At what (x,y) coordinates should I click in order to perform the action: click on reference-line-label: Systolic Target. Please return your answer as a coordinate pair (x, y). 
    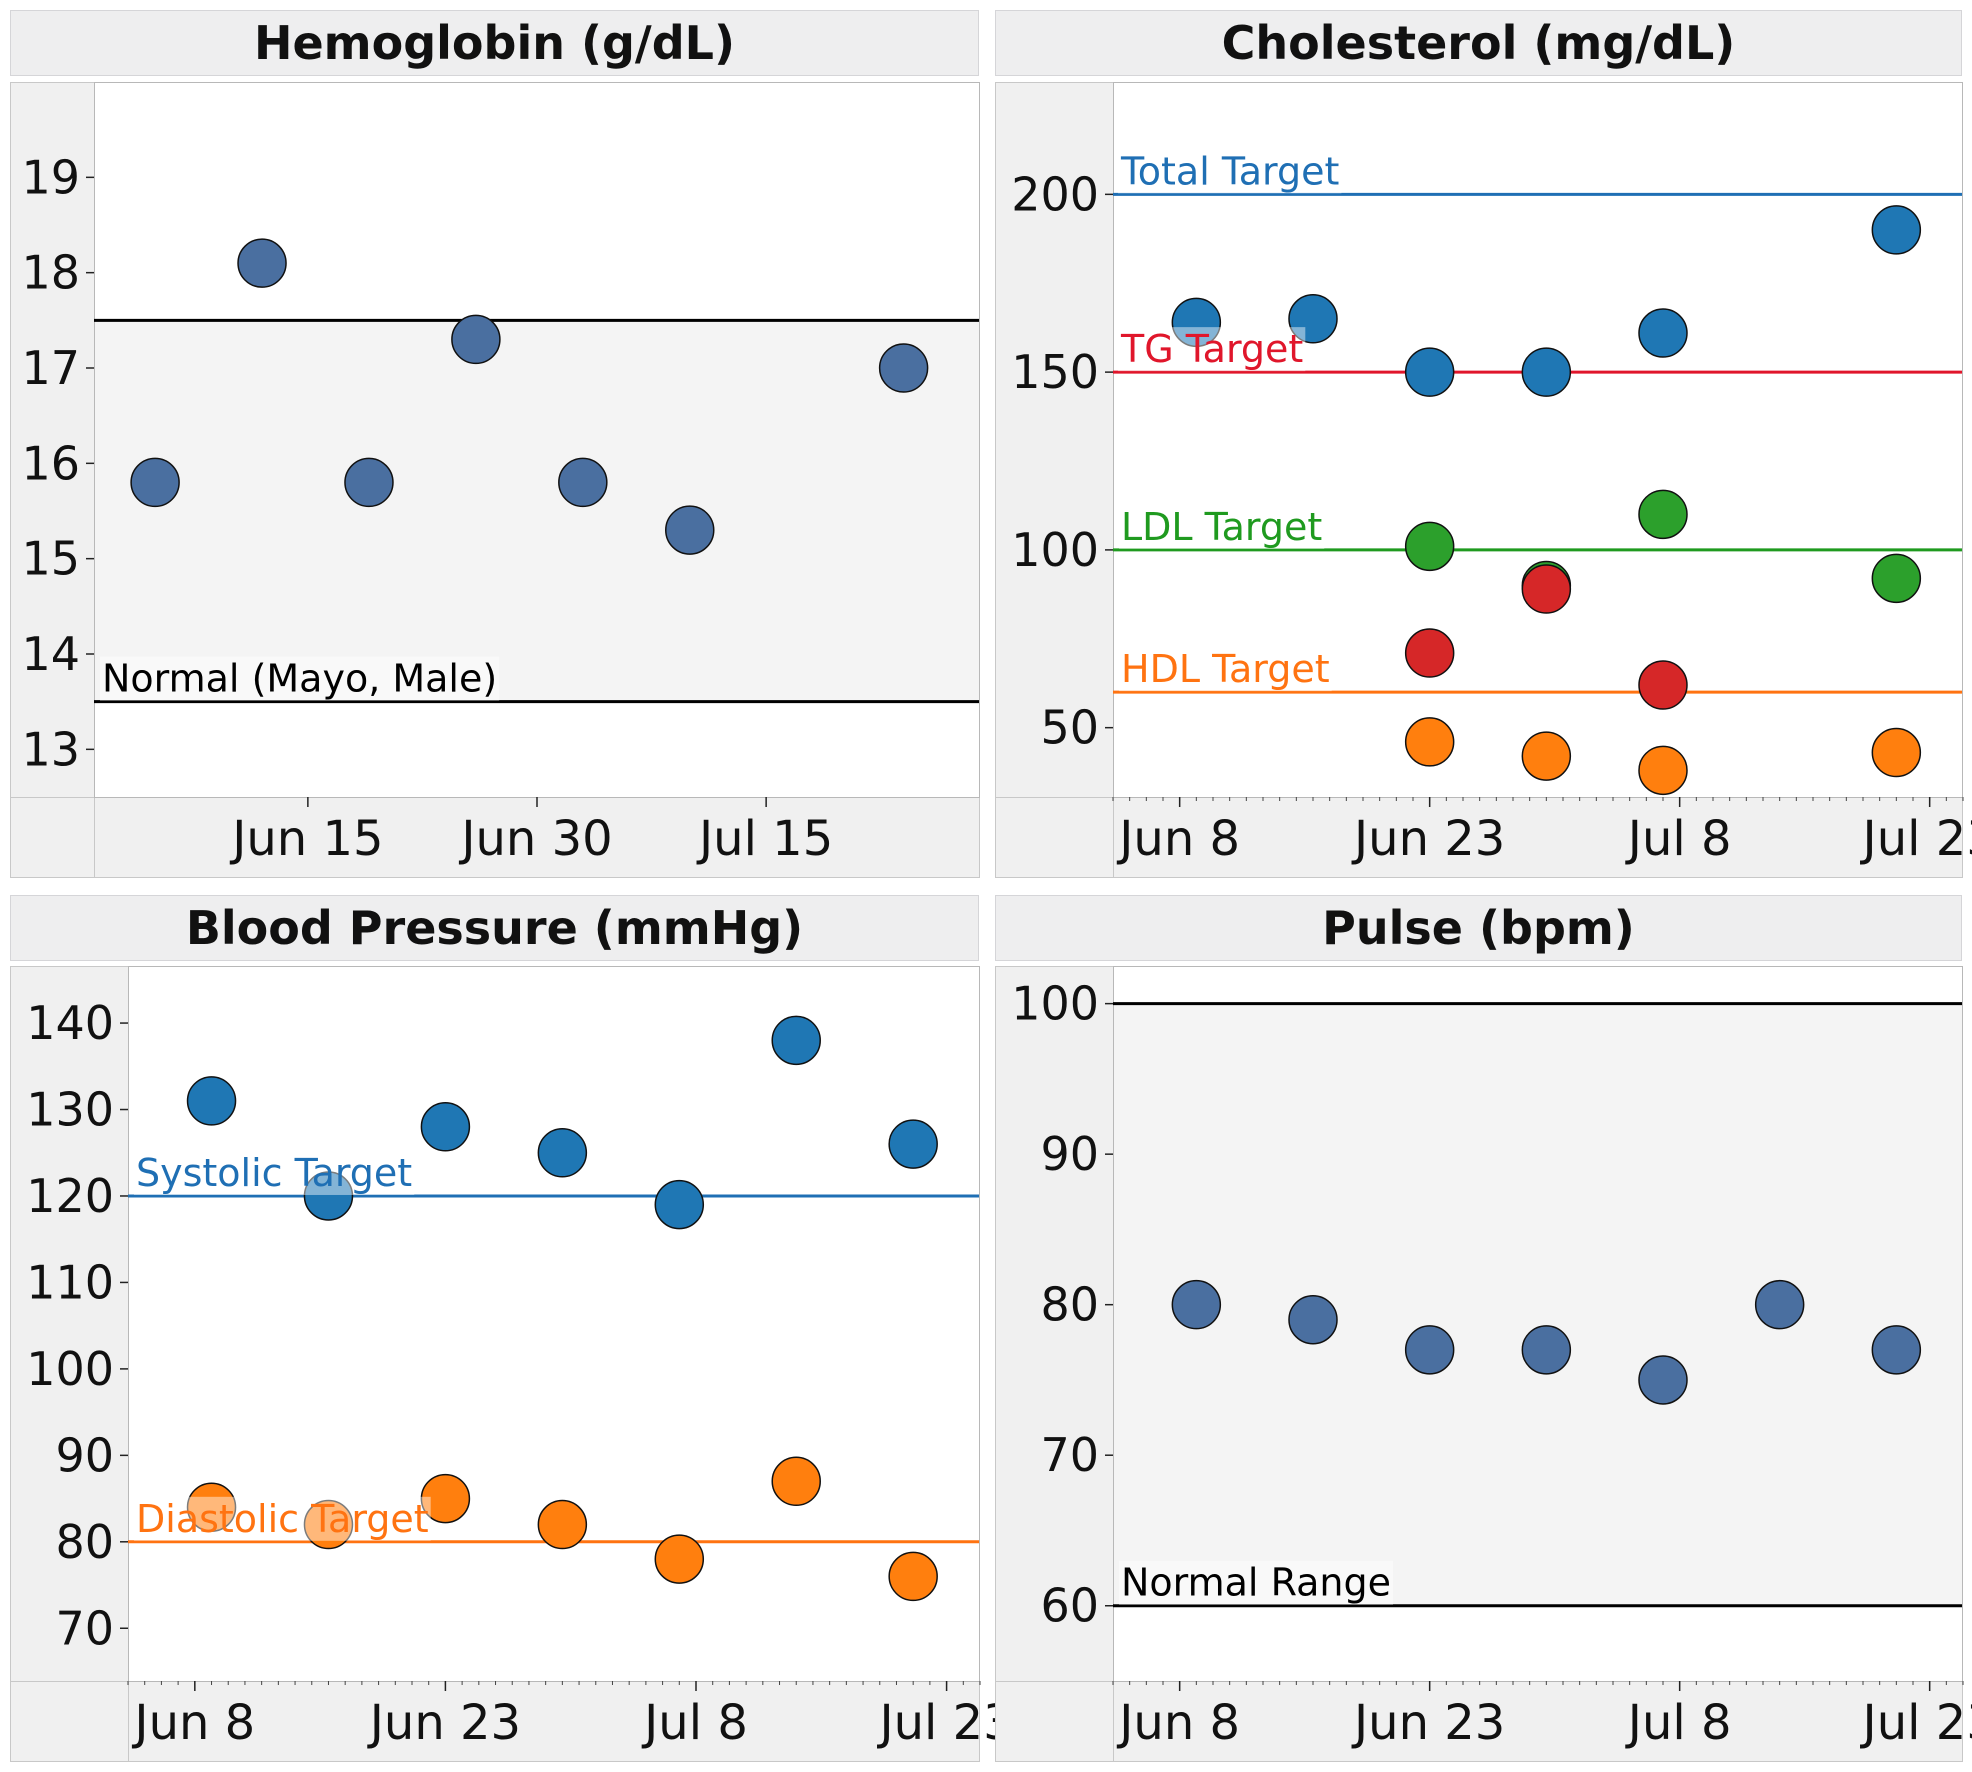
    Looking at the image, I should click on (274, 1173).